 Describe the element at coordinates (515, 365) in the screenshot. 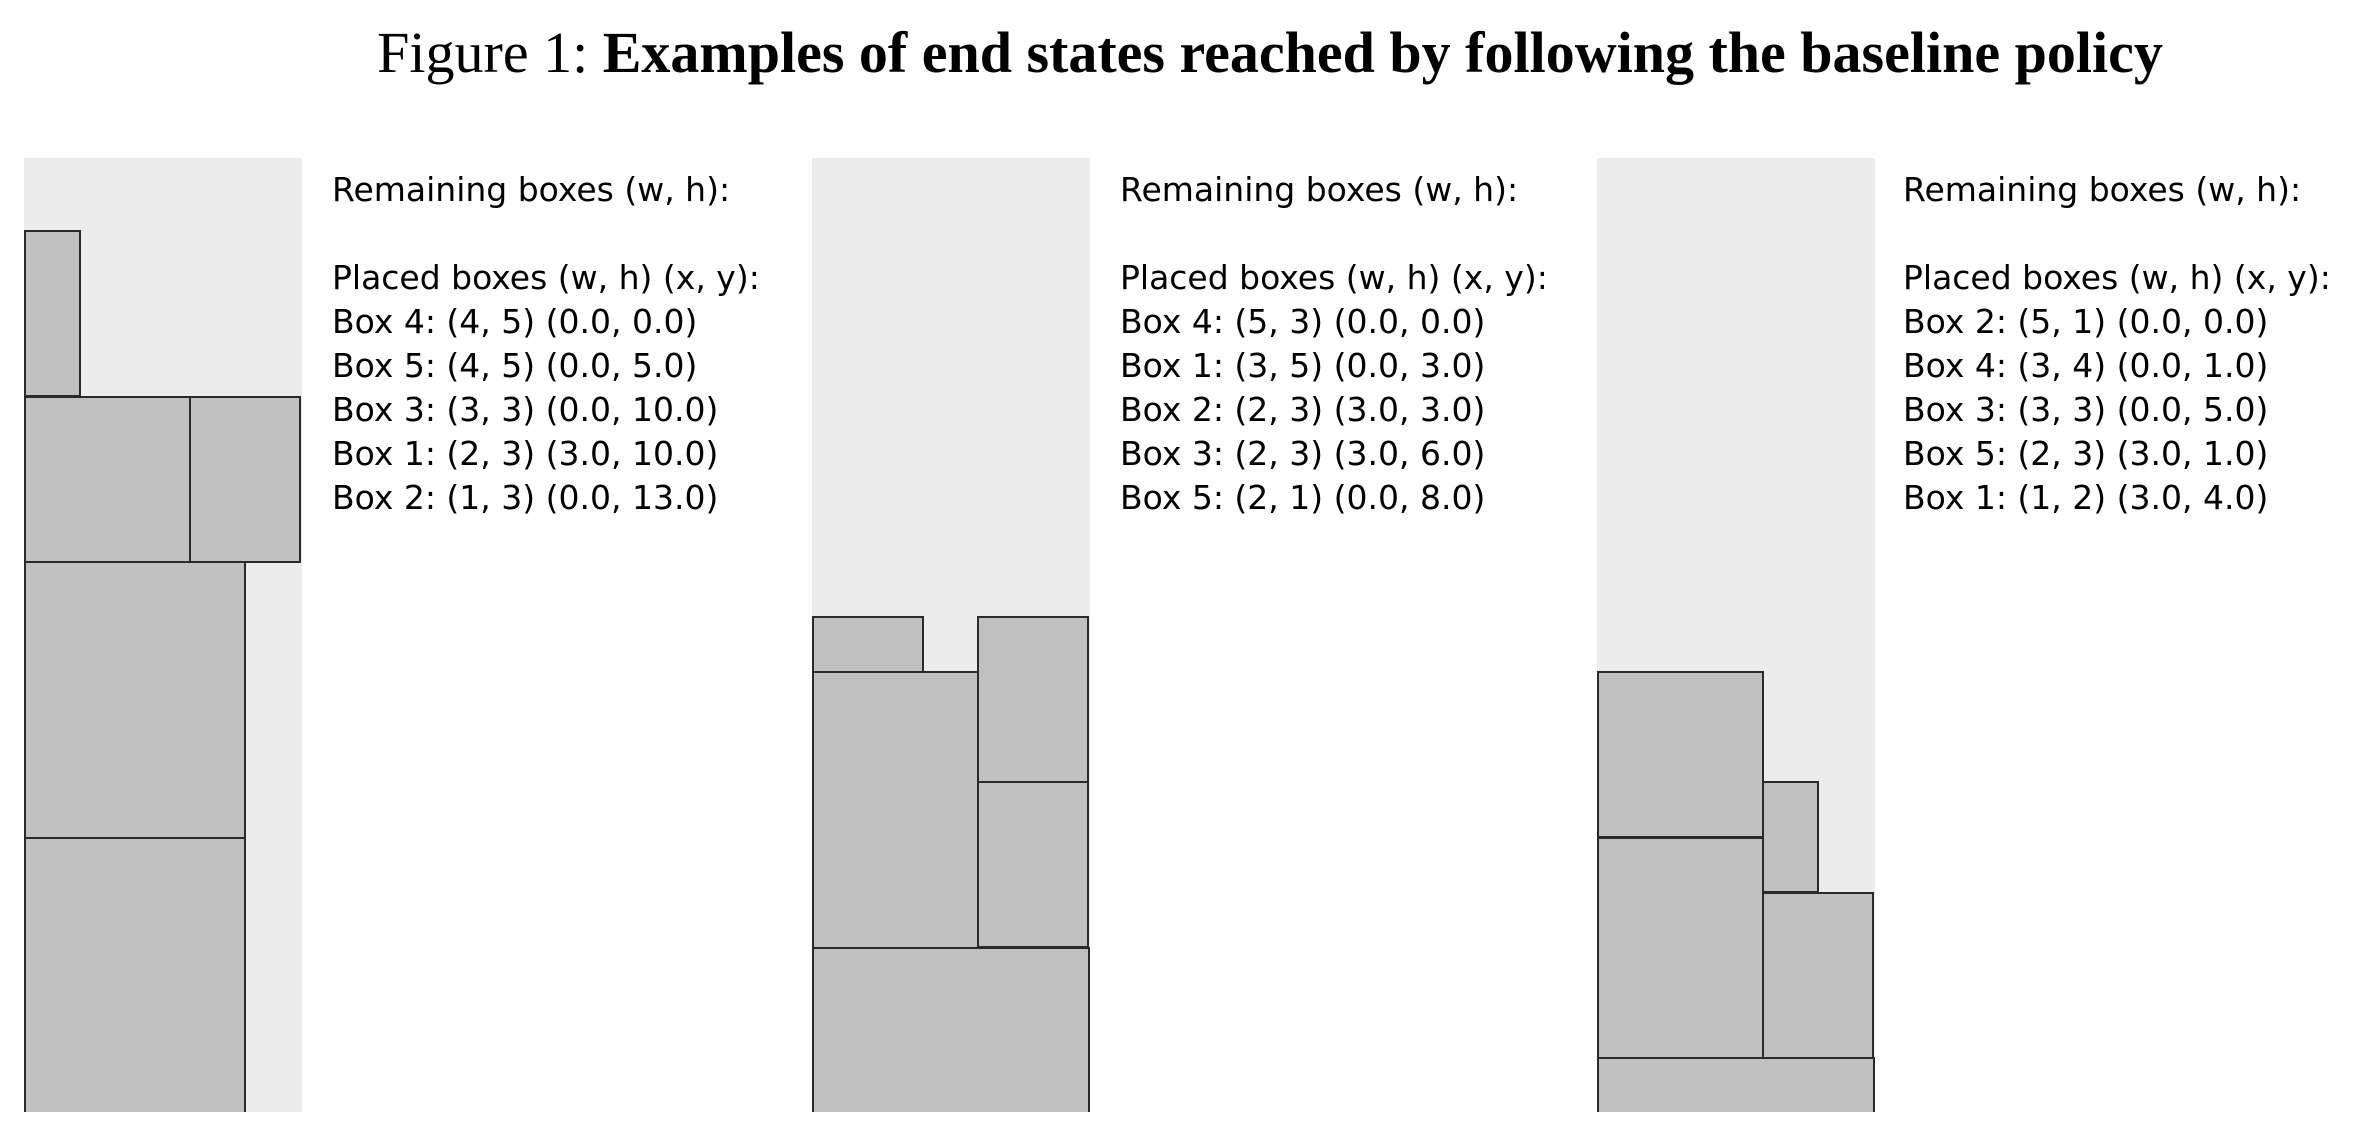

I see `placed-box-entry: Box 5: (4, 5) (0.0, 5.0)` at that location.